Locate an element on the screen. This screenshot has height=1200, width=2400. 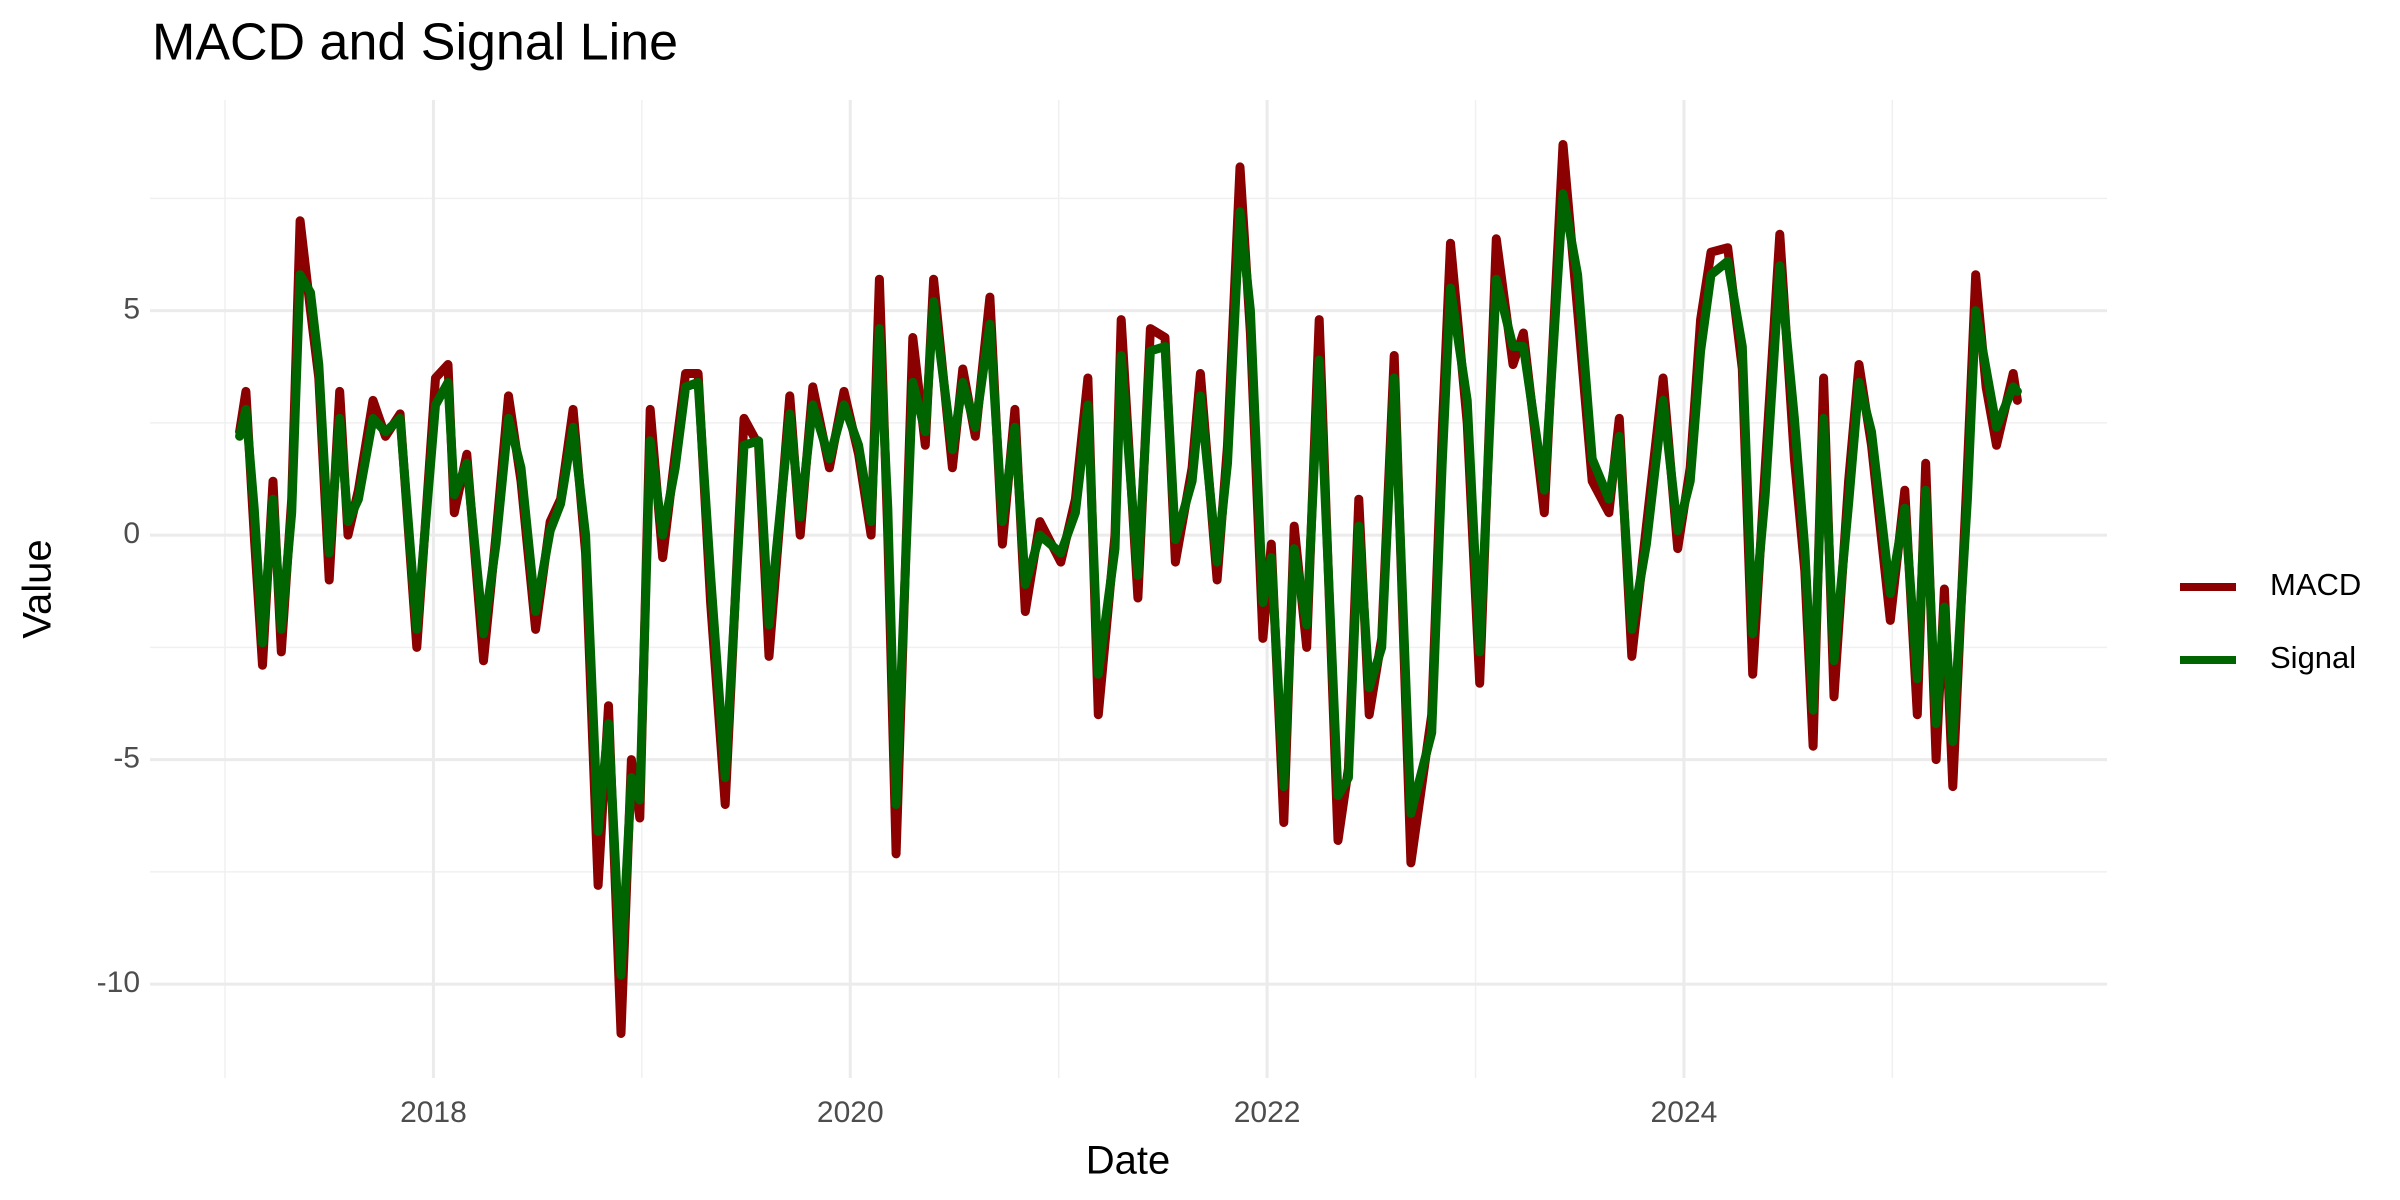
y-tick-label: -10 is located at coordinates (118, 982).